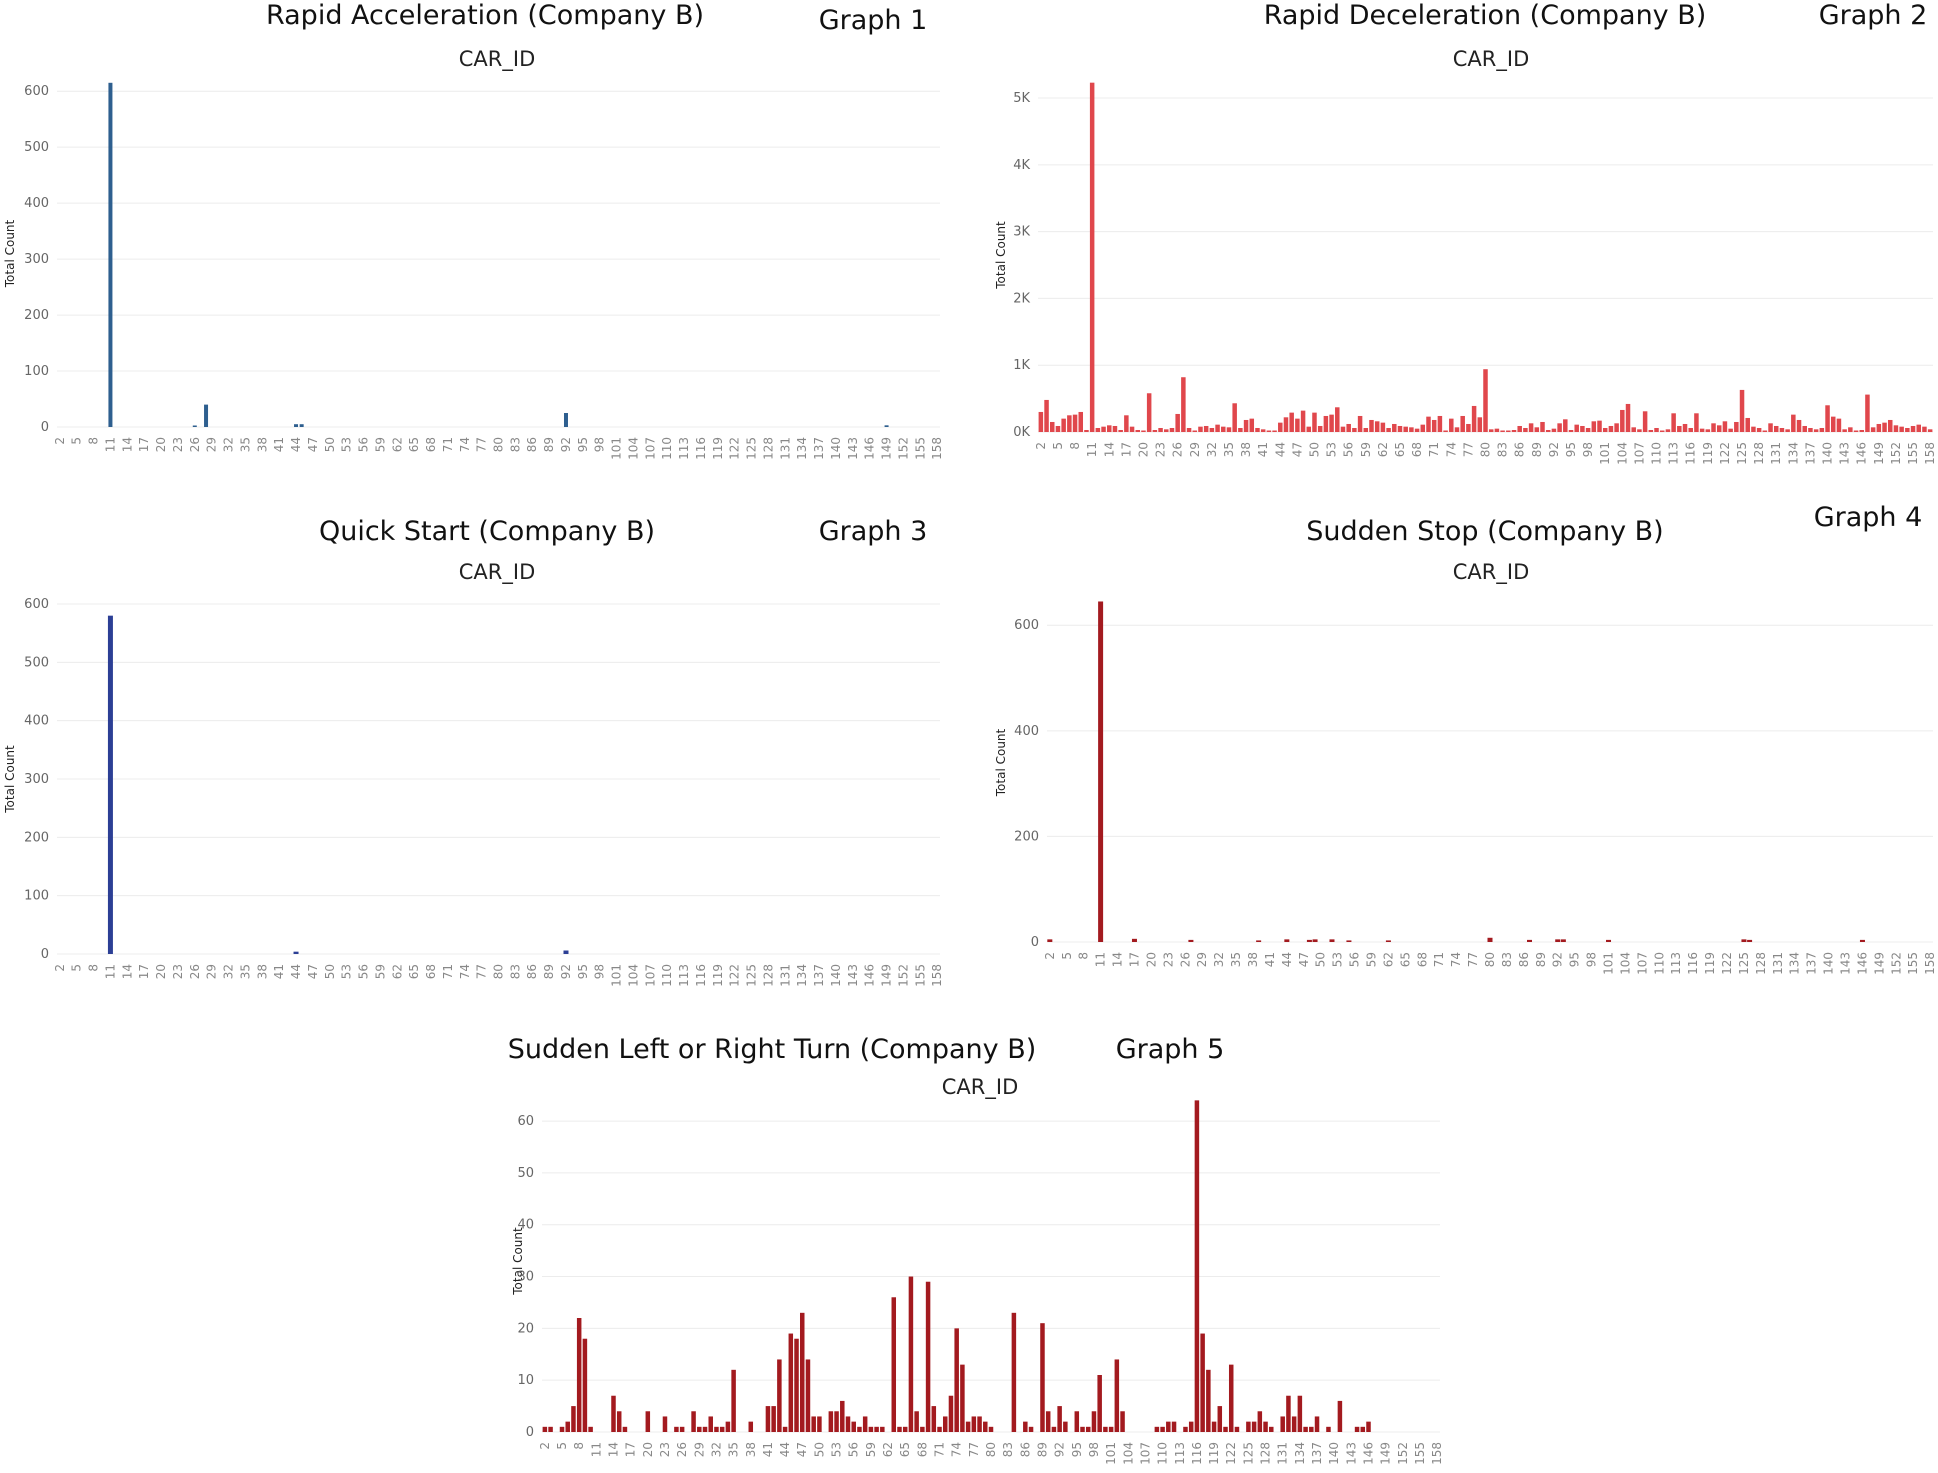 The width and height of the screenshot is (1938, 1473). I want to click on x-tick-label: 5, so click(562, 1446).